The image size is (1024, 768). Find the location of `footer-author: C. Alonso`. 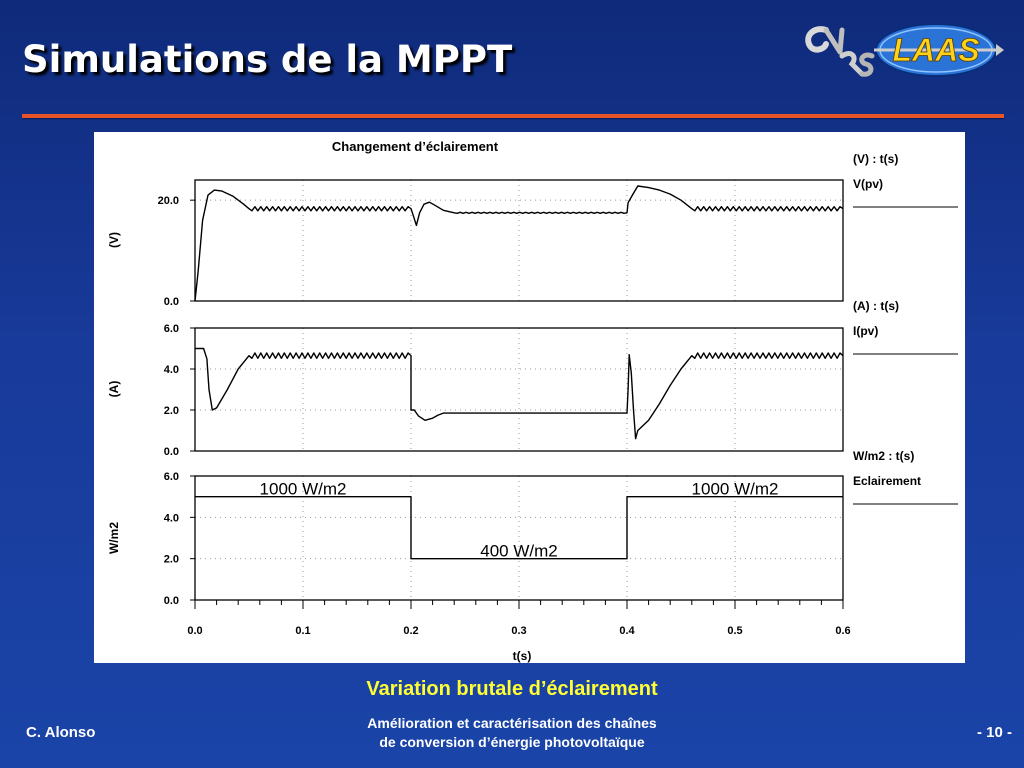

footer-author: C. Alonso is located at coordinates (61, 732).